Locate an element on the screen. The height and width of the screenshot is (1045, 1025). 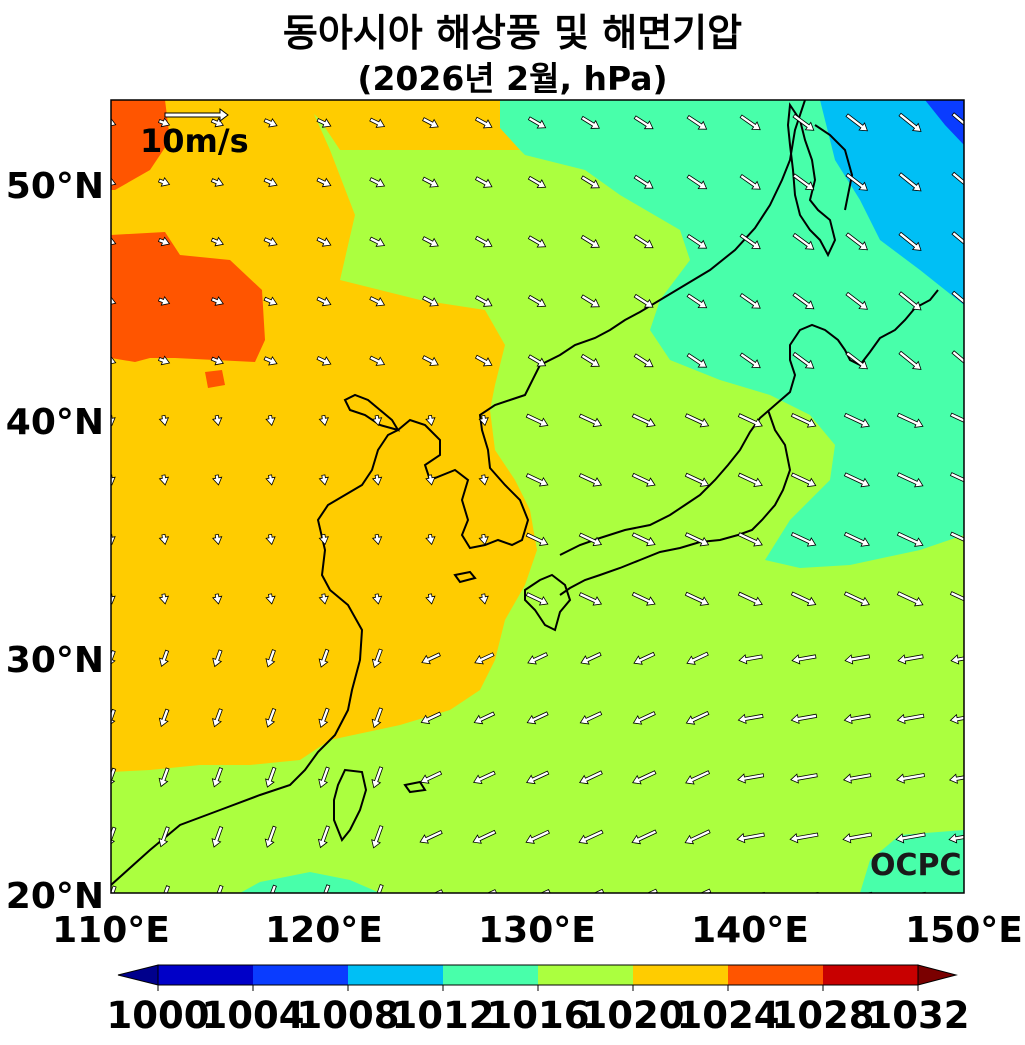
pressure-band-1020-1024-top is located at coordinates (410, 125).